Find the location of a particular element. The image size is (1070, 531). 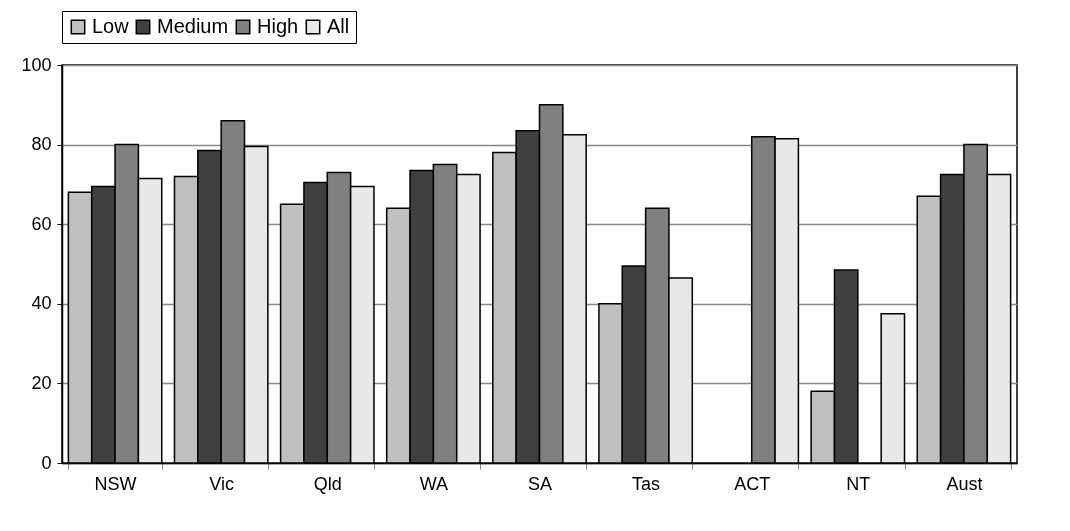

x-tick-label: Aust is located at coordinates (964, 483).